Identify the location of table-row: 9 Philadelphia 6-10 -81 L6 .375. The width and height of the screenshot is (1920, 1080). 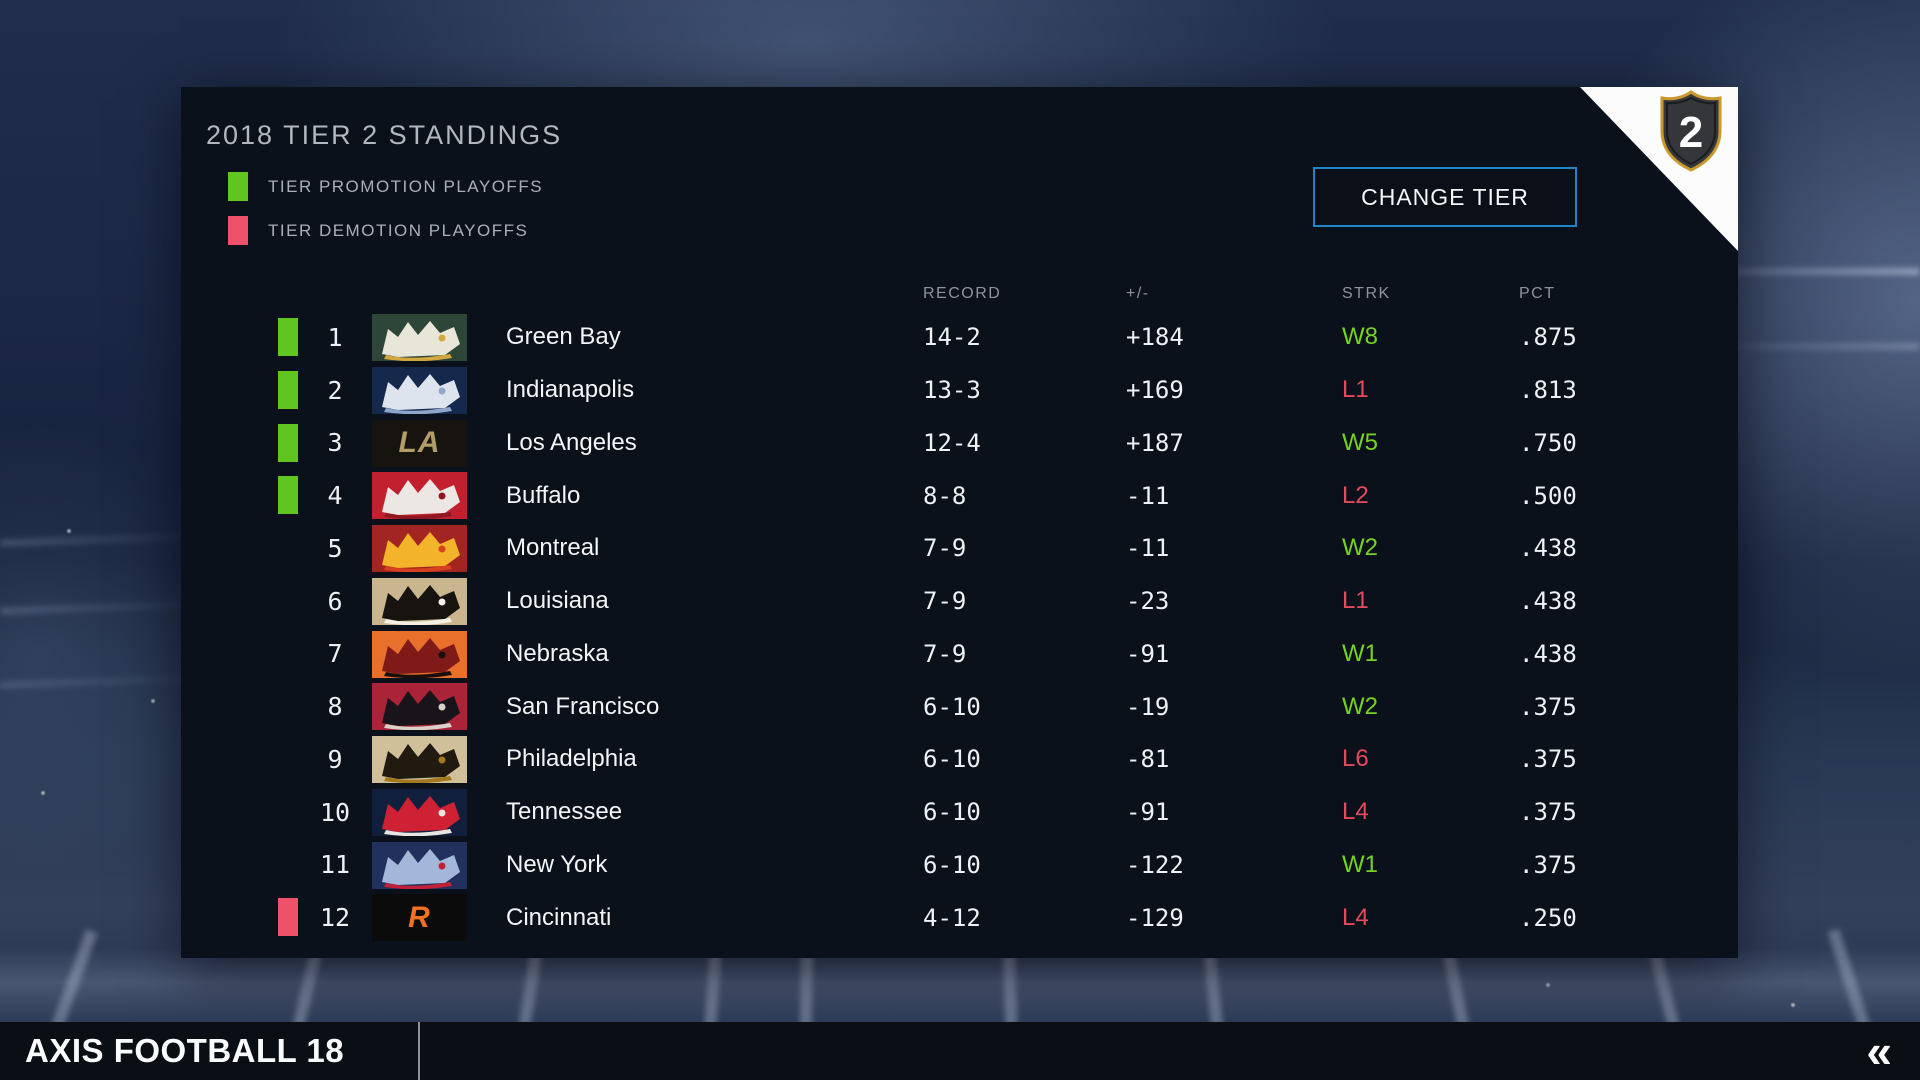
(959, 759).